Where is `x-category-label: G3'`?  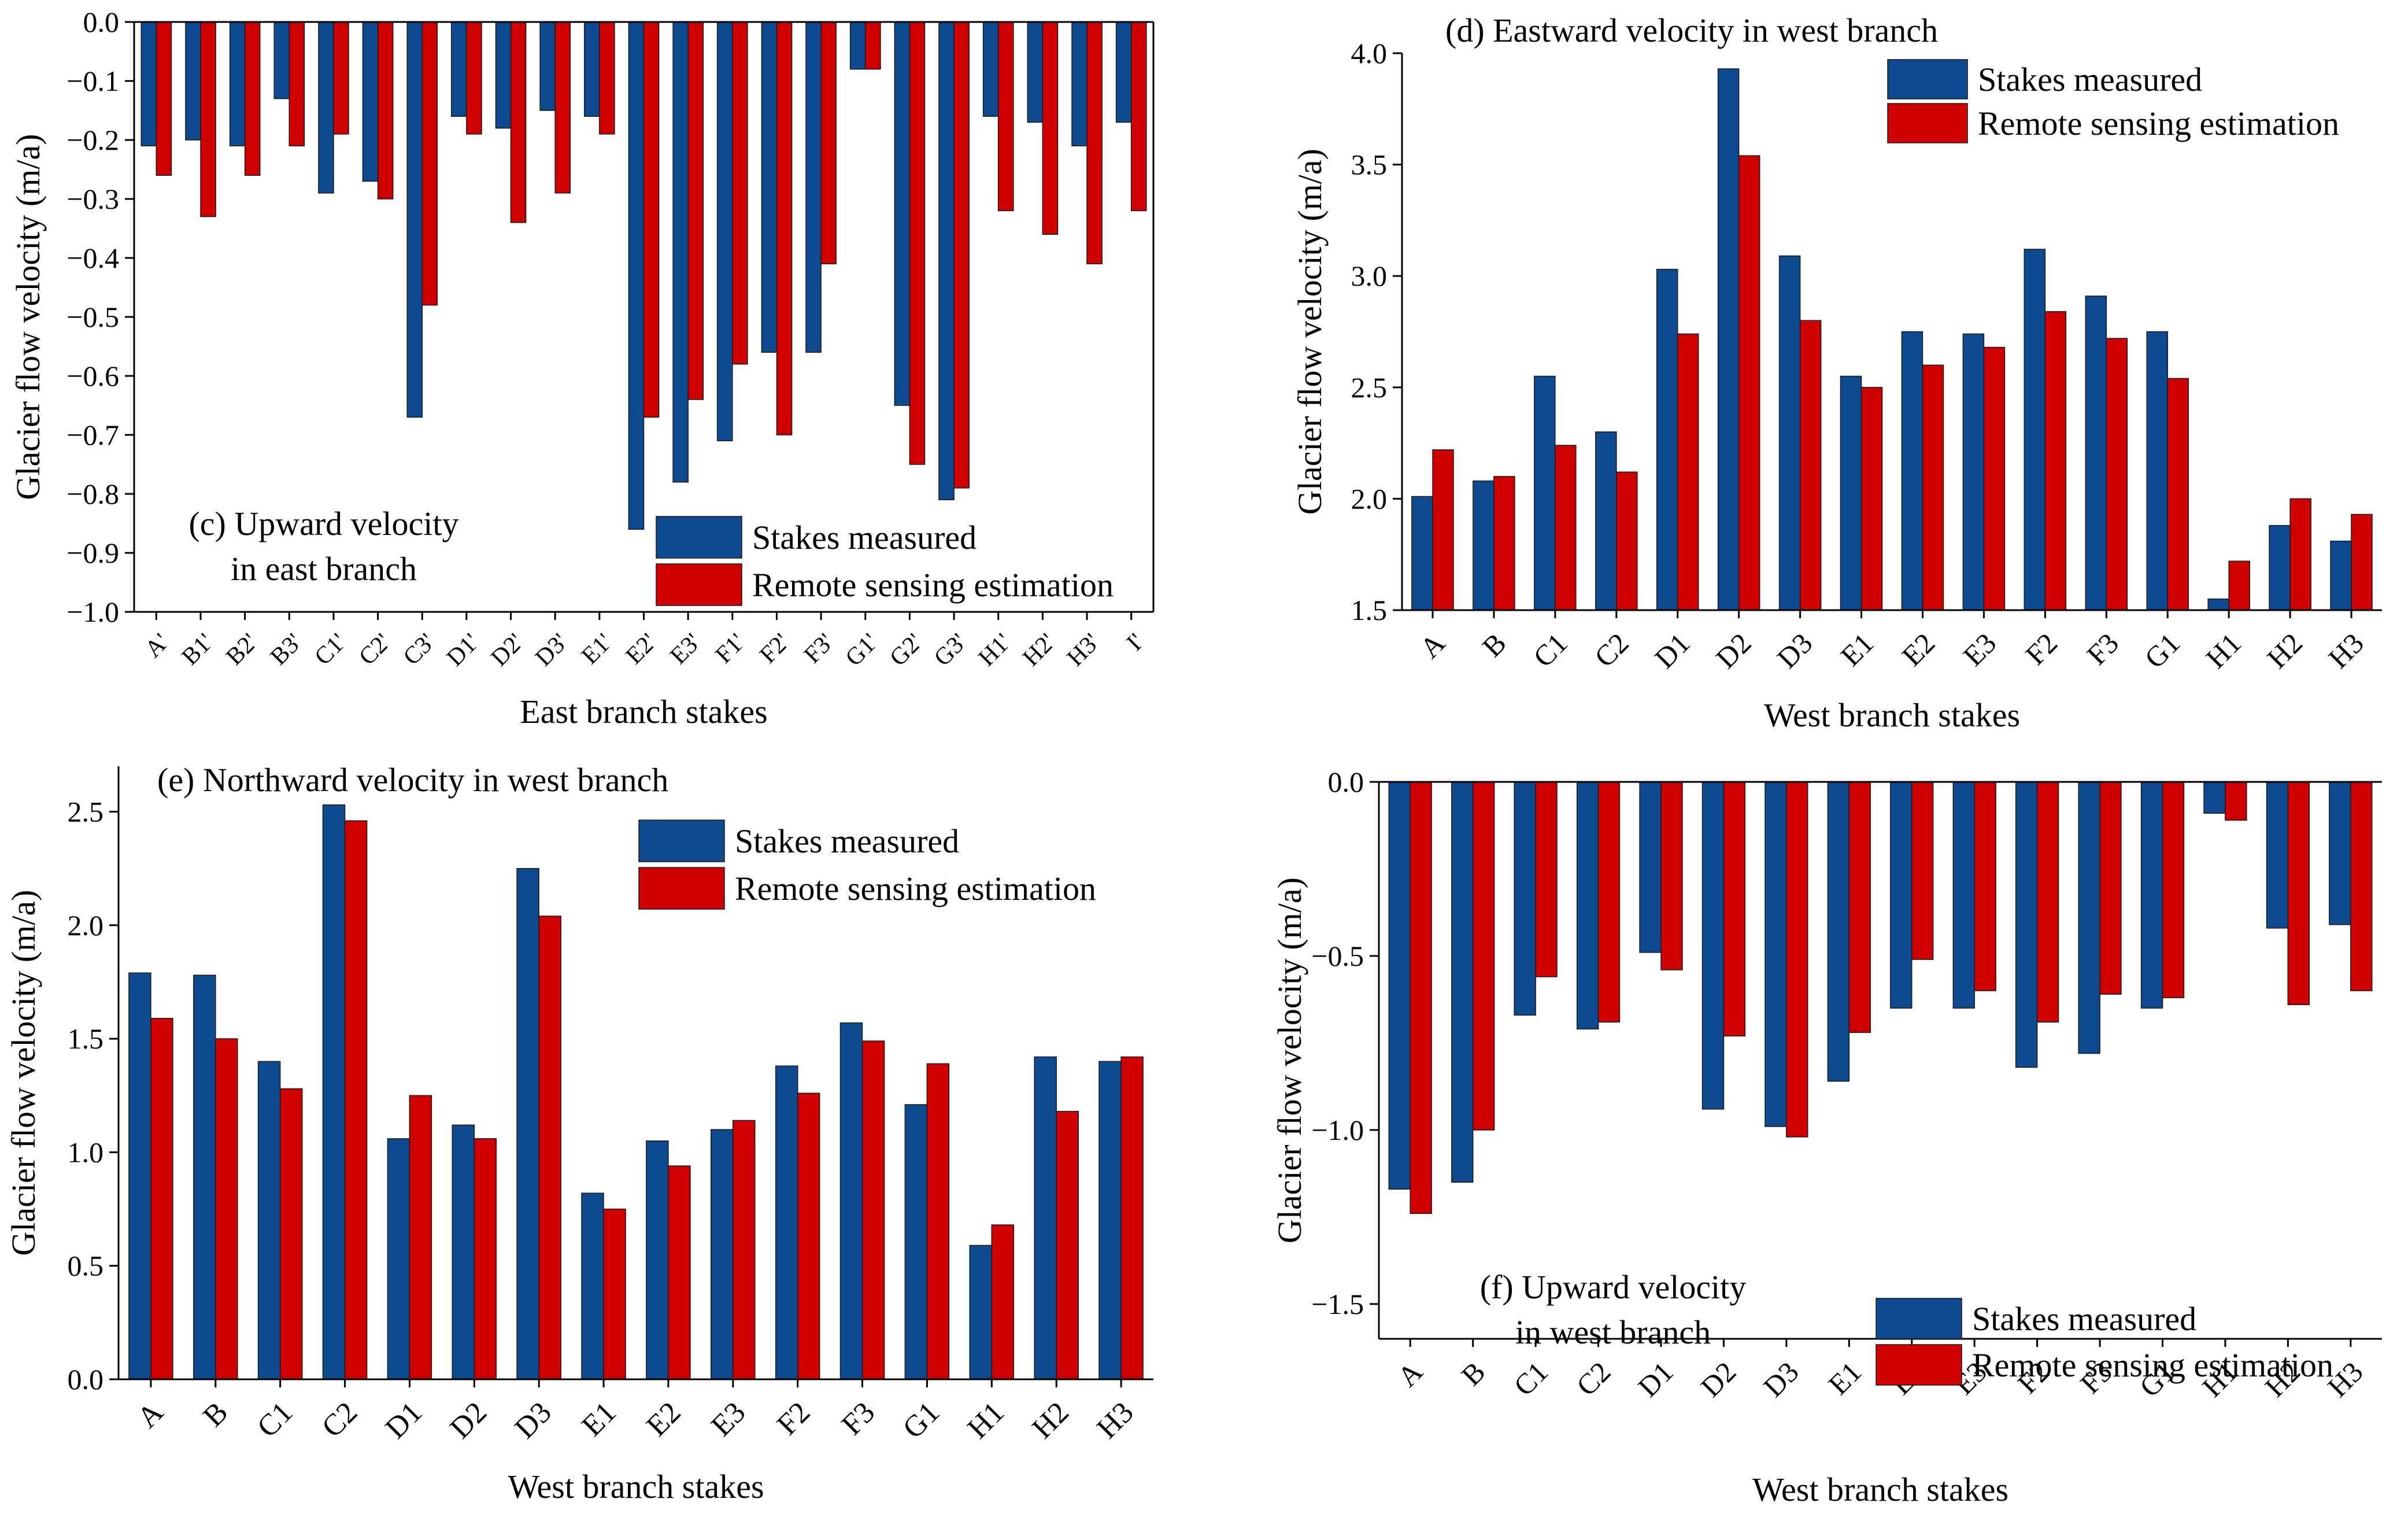 x-category-label: G3' is located at coordinates (951, 650).